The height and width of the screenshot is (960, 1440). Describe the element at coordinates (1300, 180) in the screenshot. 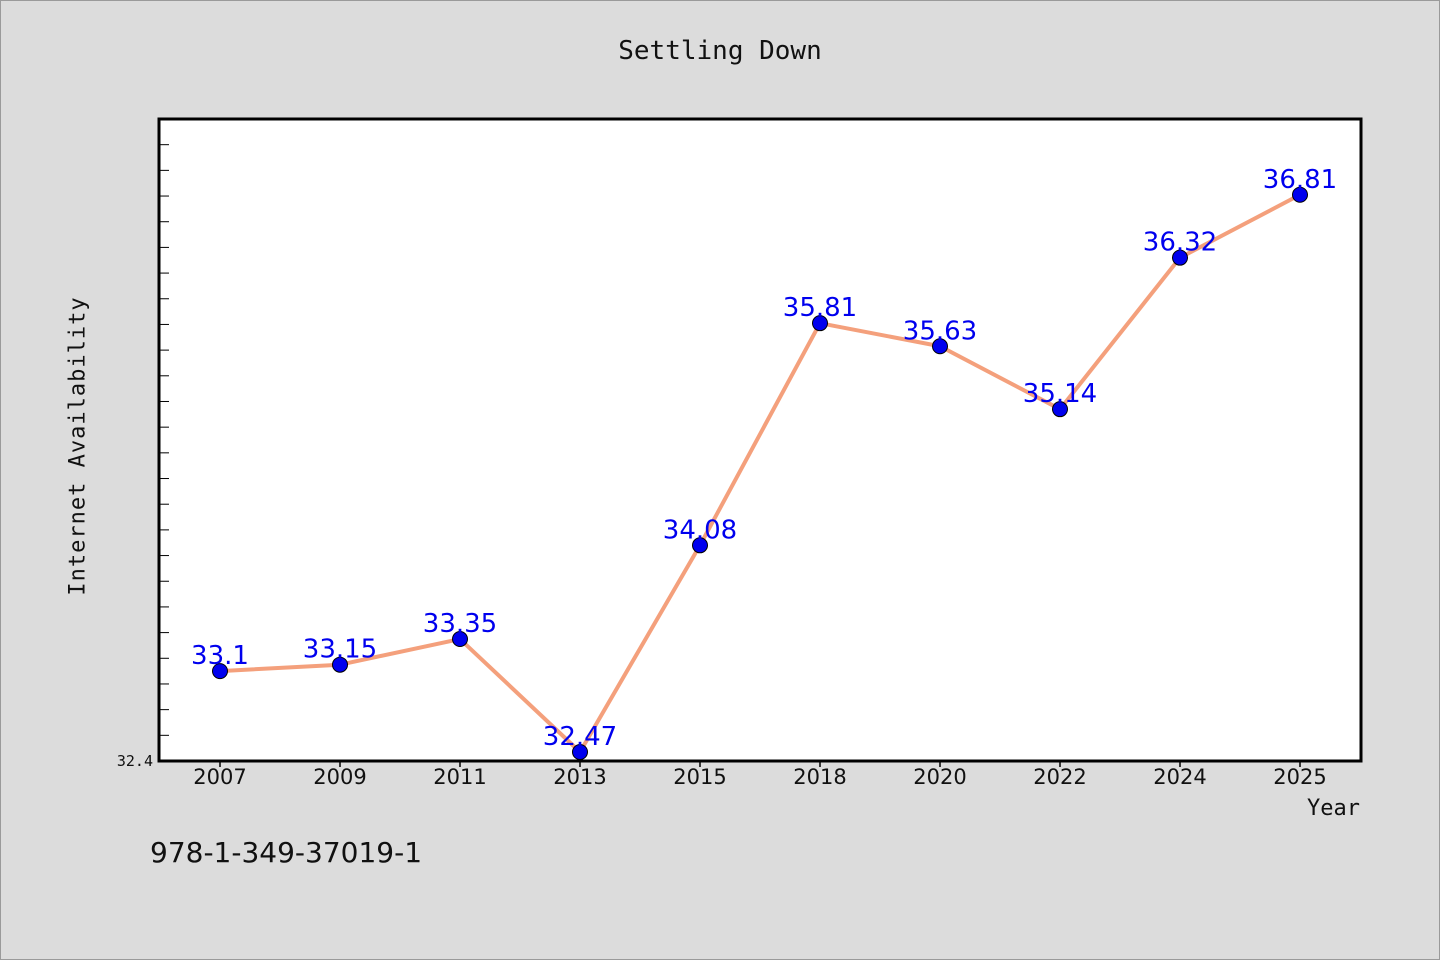

I see `data-label: 36.81` at that location.